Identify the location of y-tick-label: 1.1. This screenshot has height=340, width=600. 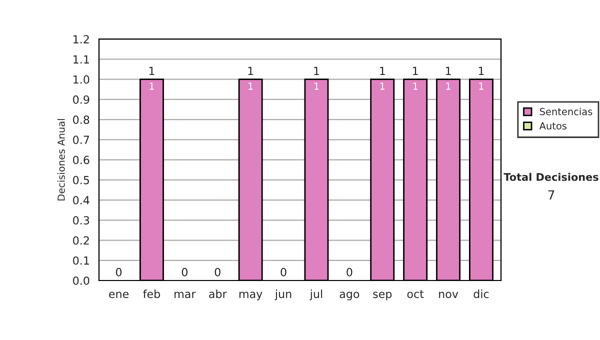
(81, 59).